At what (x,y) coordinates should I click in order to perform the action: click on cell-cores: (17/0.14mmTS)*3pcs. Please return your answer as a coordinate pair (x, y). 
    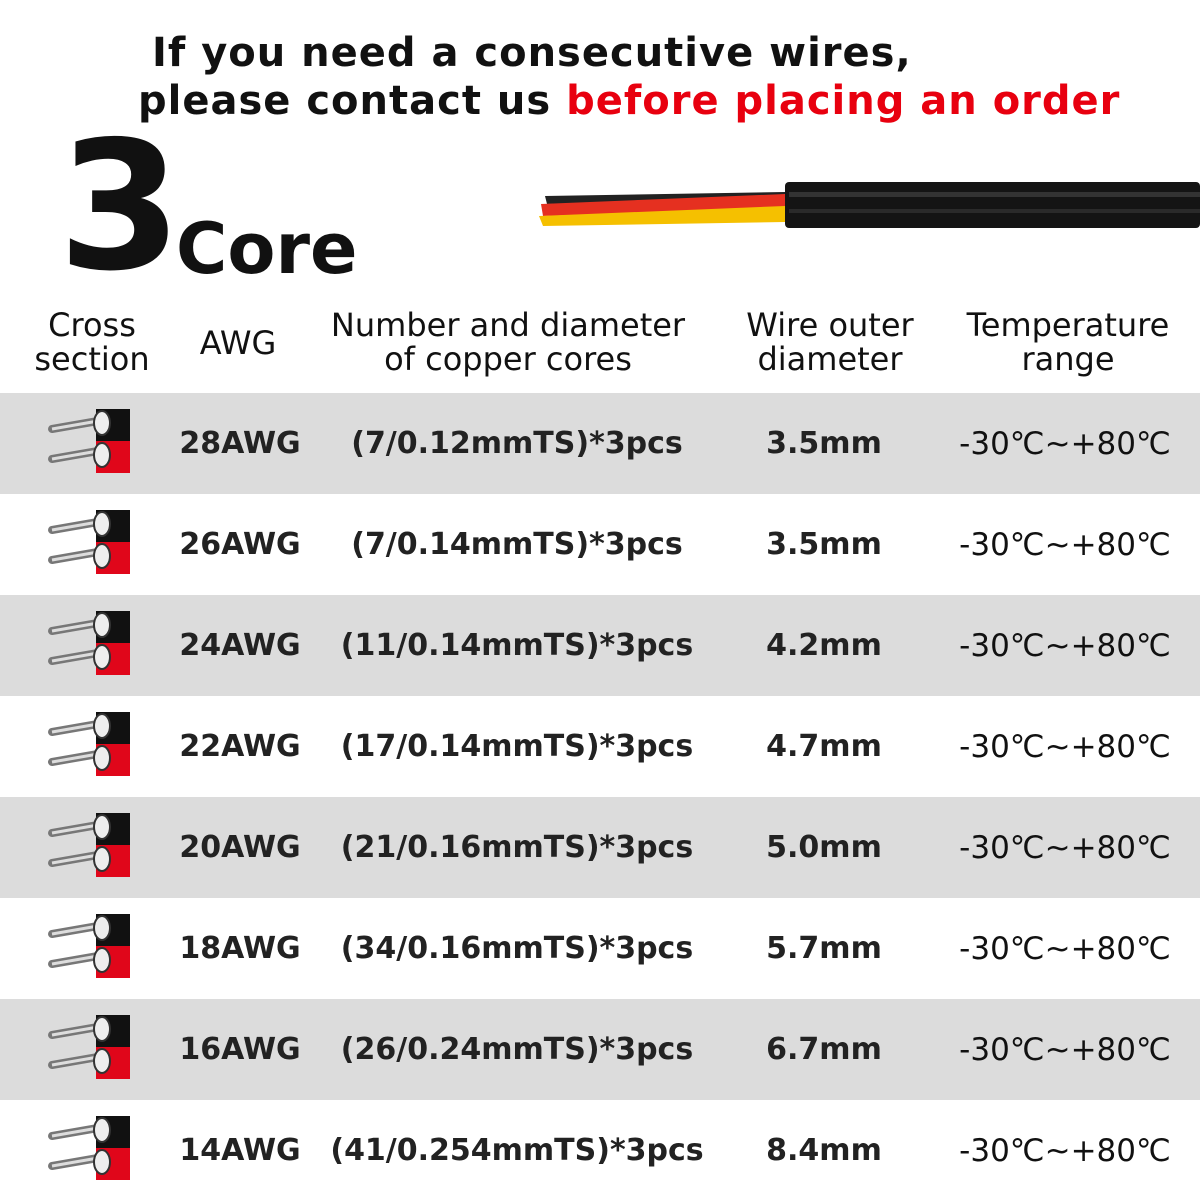
    Looking at the image, I should click on (517, 746).